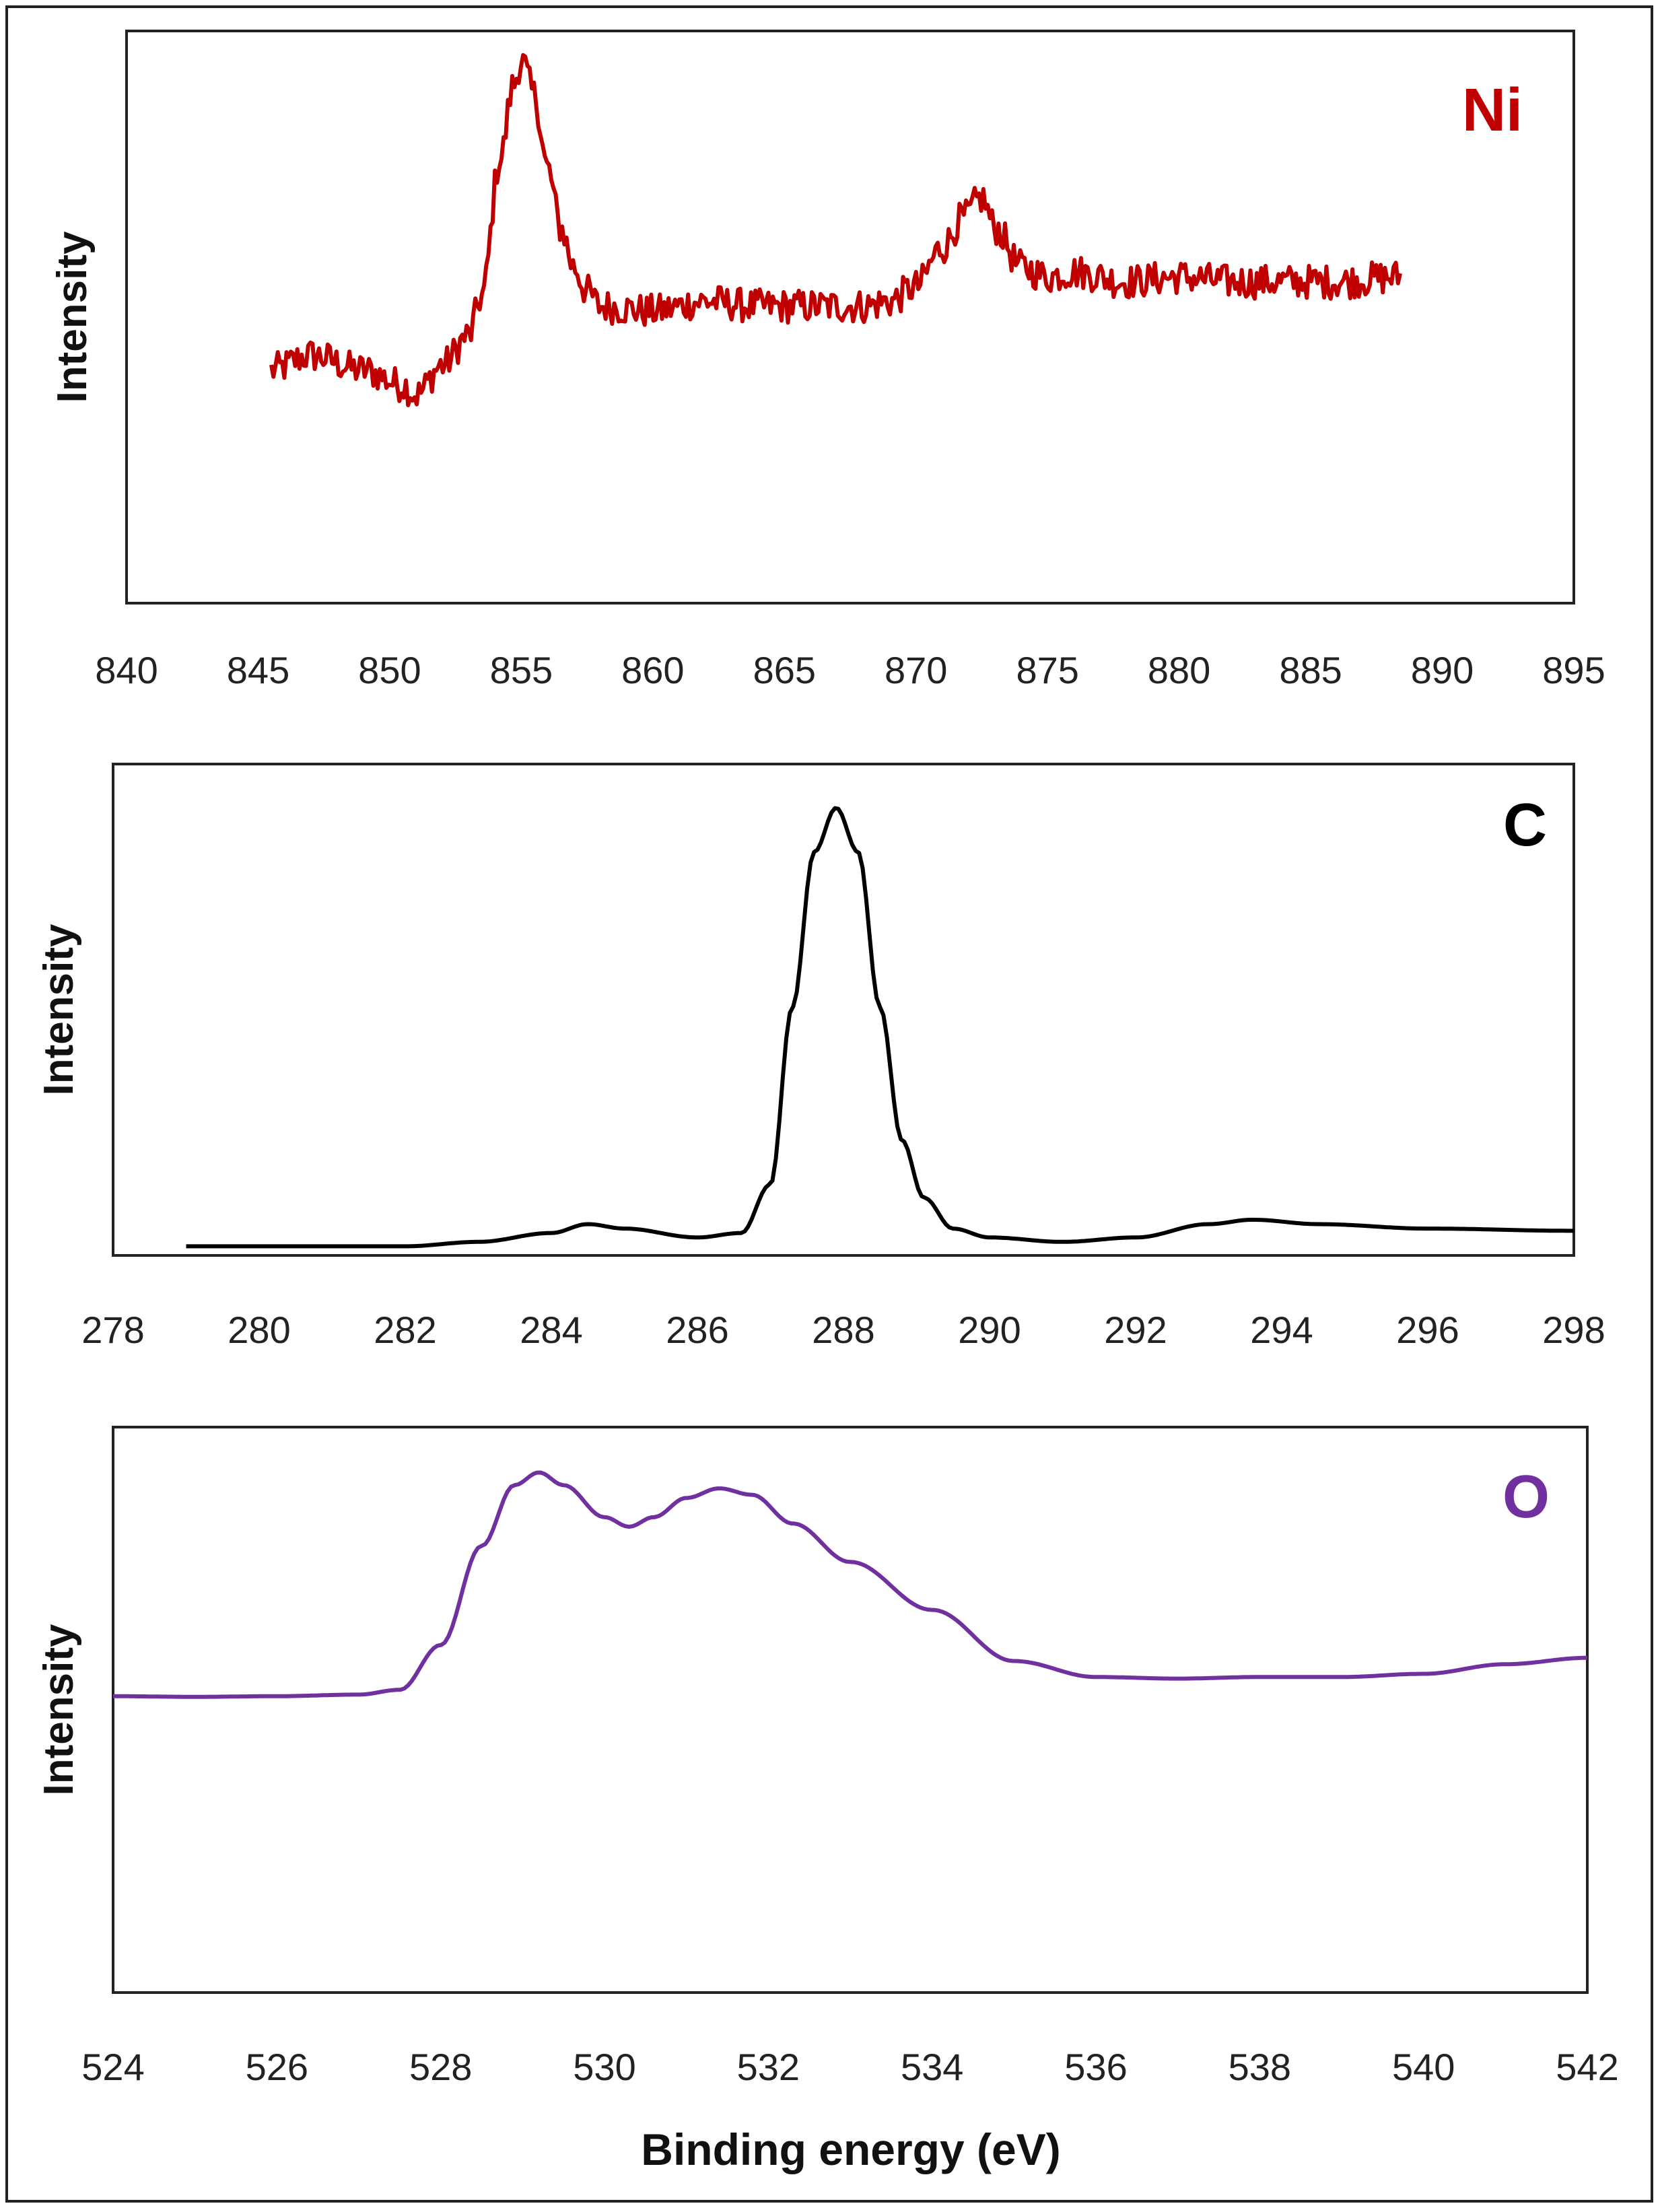 Image resolution: width=1660 pixels, height=2212 pixels. I want to click on o-y-axis-label: Intensity, so click(59, 1709).